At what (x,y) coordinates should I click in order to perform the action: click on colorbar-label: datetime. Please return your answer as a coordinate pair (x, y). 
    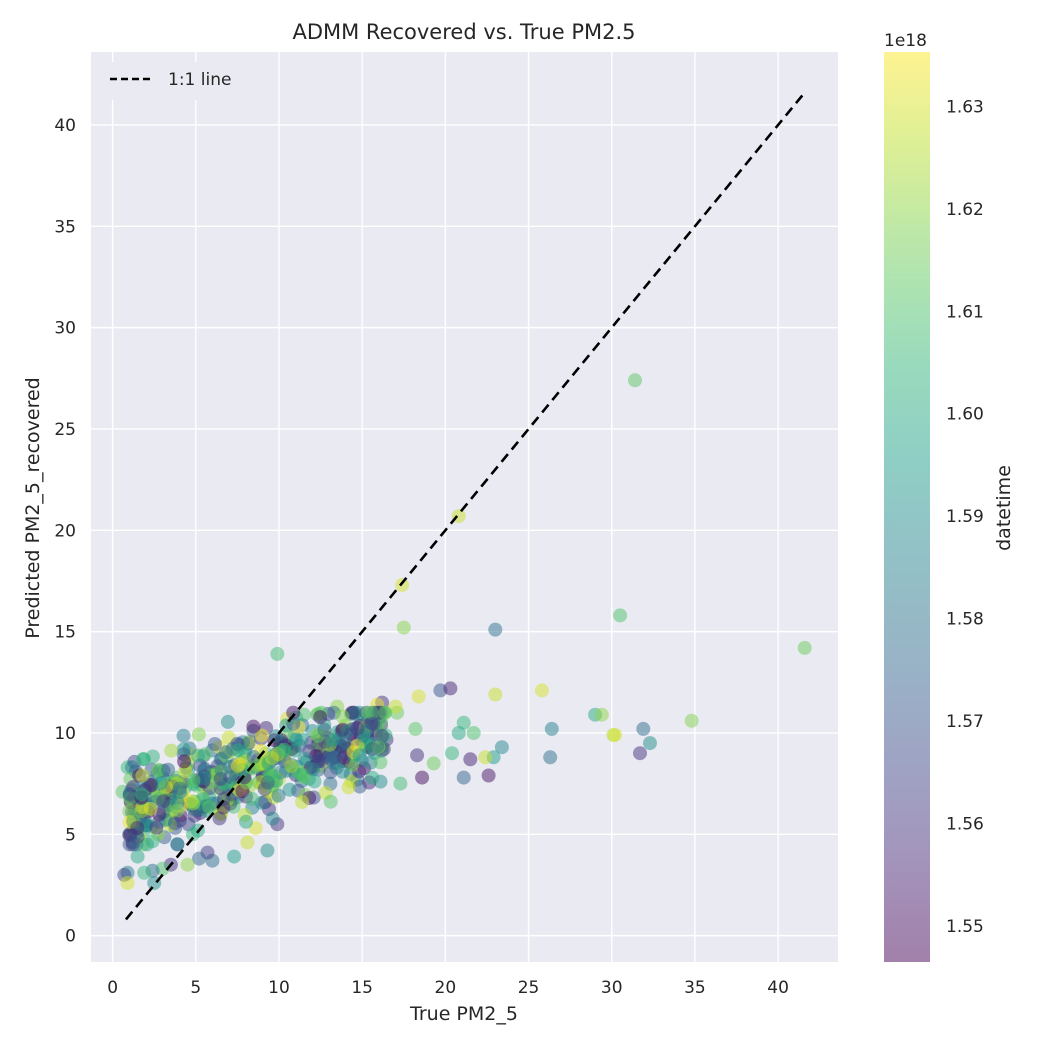
    Looking at the image, I should click on (1004, 508).